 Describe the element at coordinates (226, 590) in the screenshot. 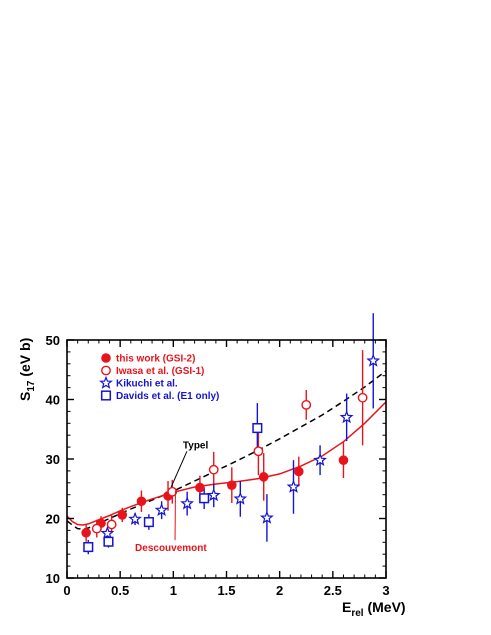

I see `x-tick-label: 1.5` at that location.